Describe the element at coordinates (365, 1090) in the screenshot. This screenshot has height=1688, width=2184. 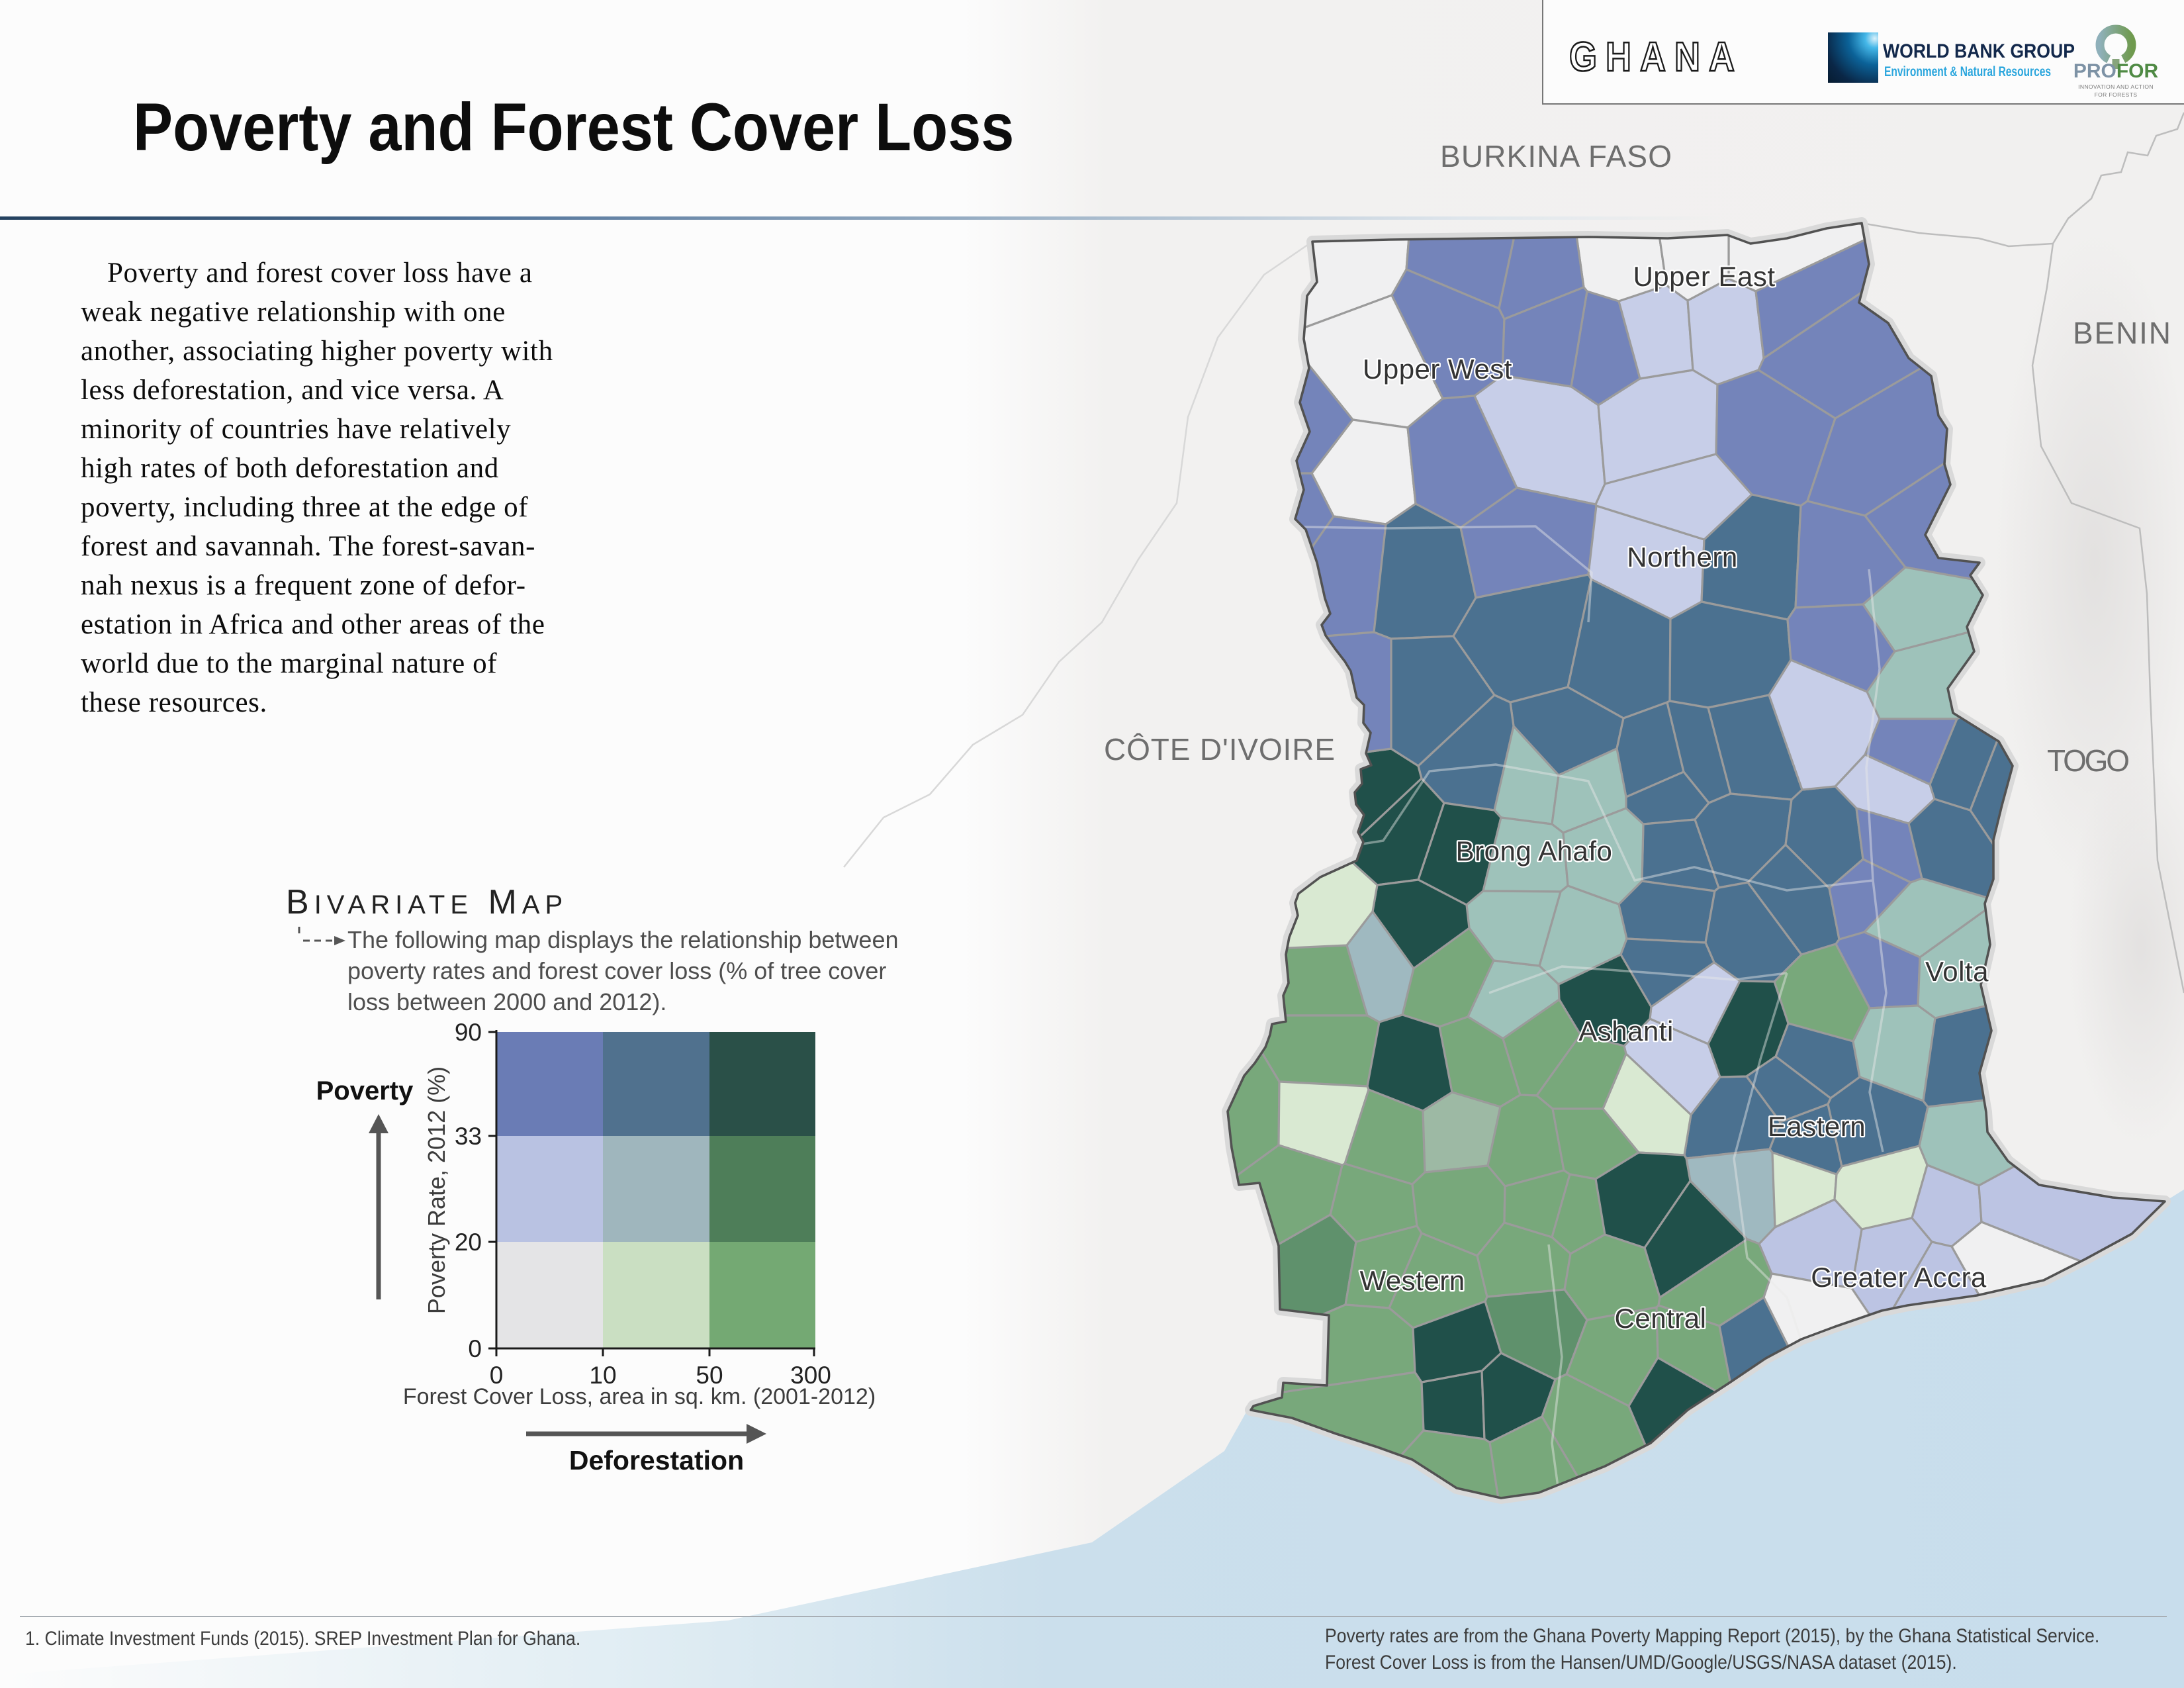
I see `svg-text: Poverty` at that location.